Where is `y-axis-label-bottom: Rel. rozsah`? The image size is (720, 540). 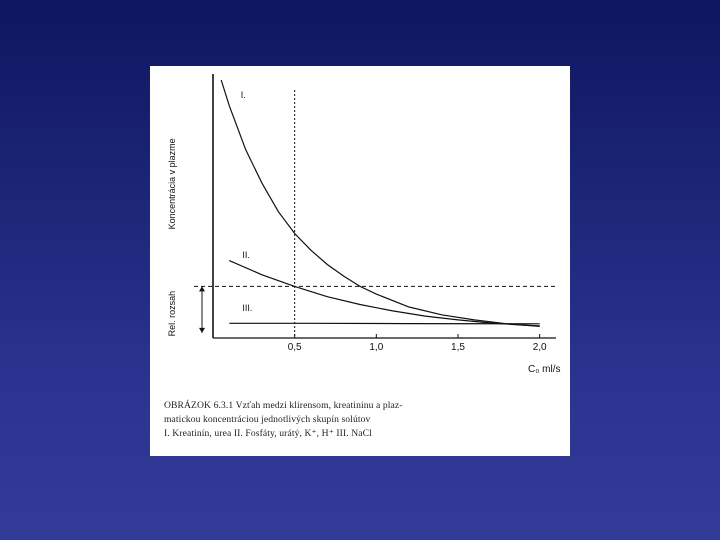
y-axis-label-bottom: Rel. rozsah is located at coordinates (172, 314).